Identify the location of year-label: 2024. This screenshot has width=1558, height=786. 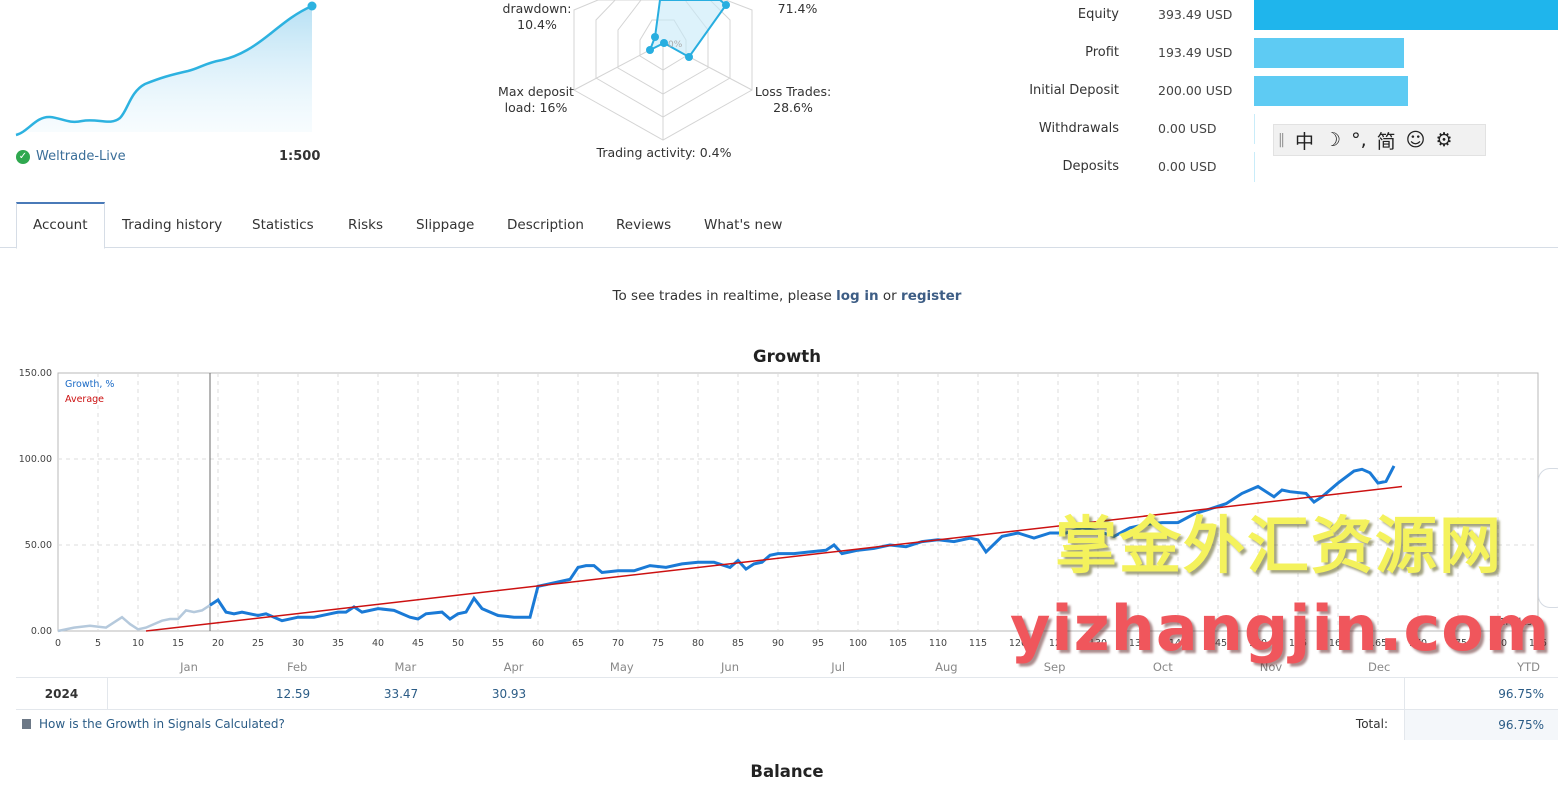
(62, 694).